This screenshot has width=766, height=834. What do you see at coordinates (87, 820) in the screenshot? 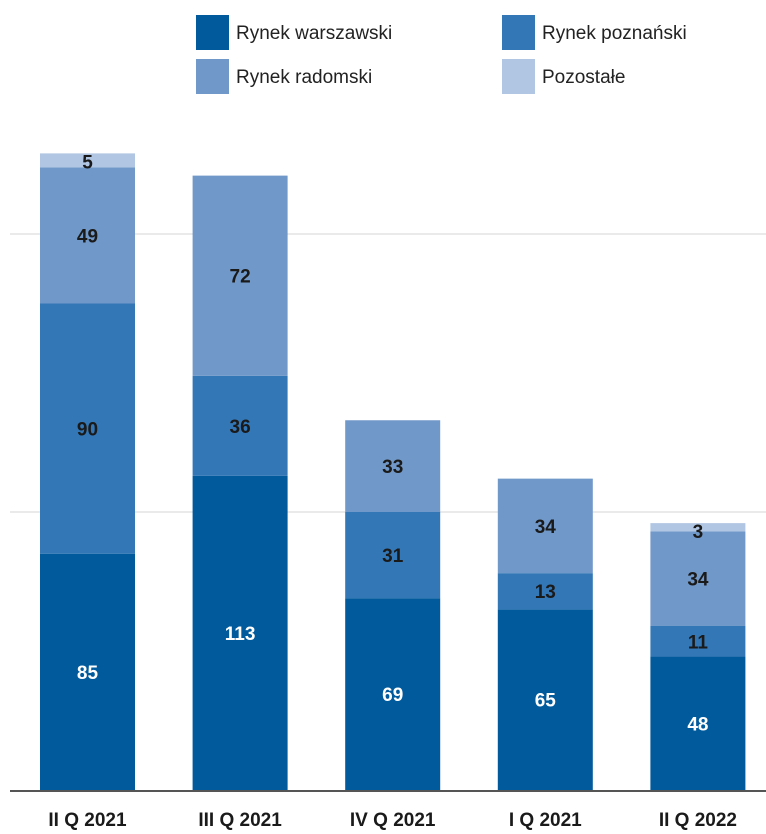
I see `category-label: II Q 2021` at bounding box center [87, 820].